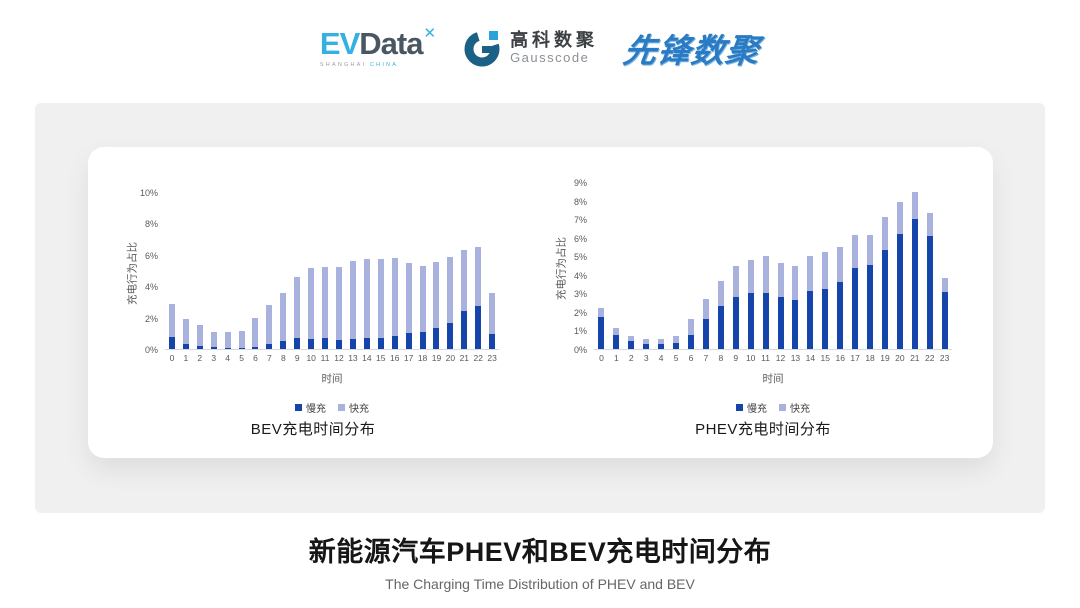 The width and height of the screenshot is (1080, 608). Describe the element at coordinates (450, 278) in the screenshot. I see `bar-column: 20` at that location.